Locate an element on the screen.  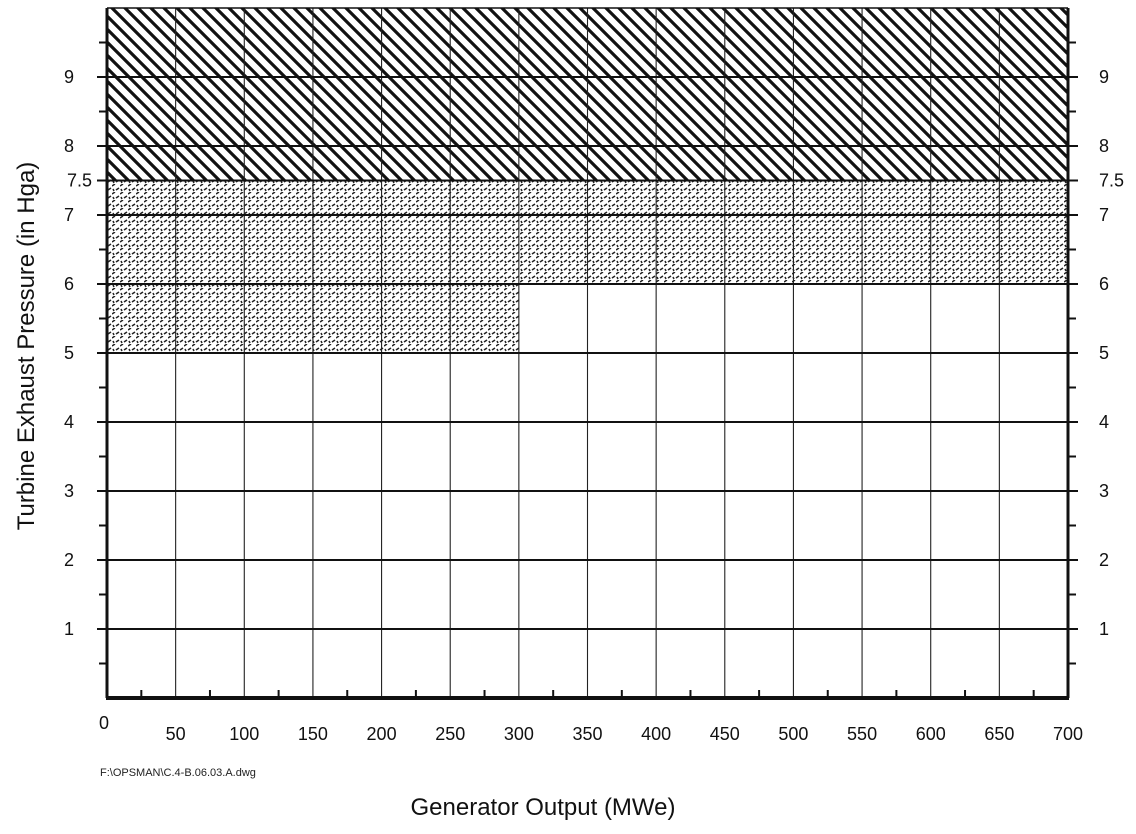
y-tick-label-left: 2 is located at coordinates (69, 560).